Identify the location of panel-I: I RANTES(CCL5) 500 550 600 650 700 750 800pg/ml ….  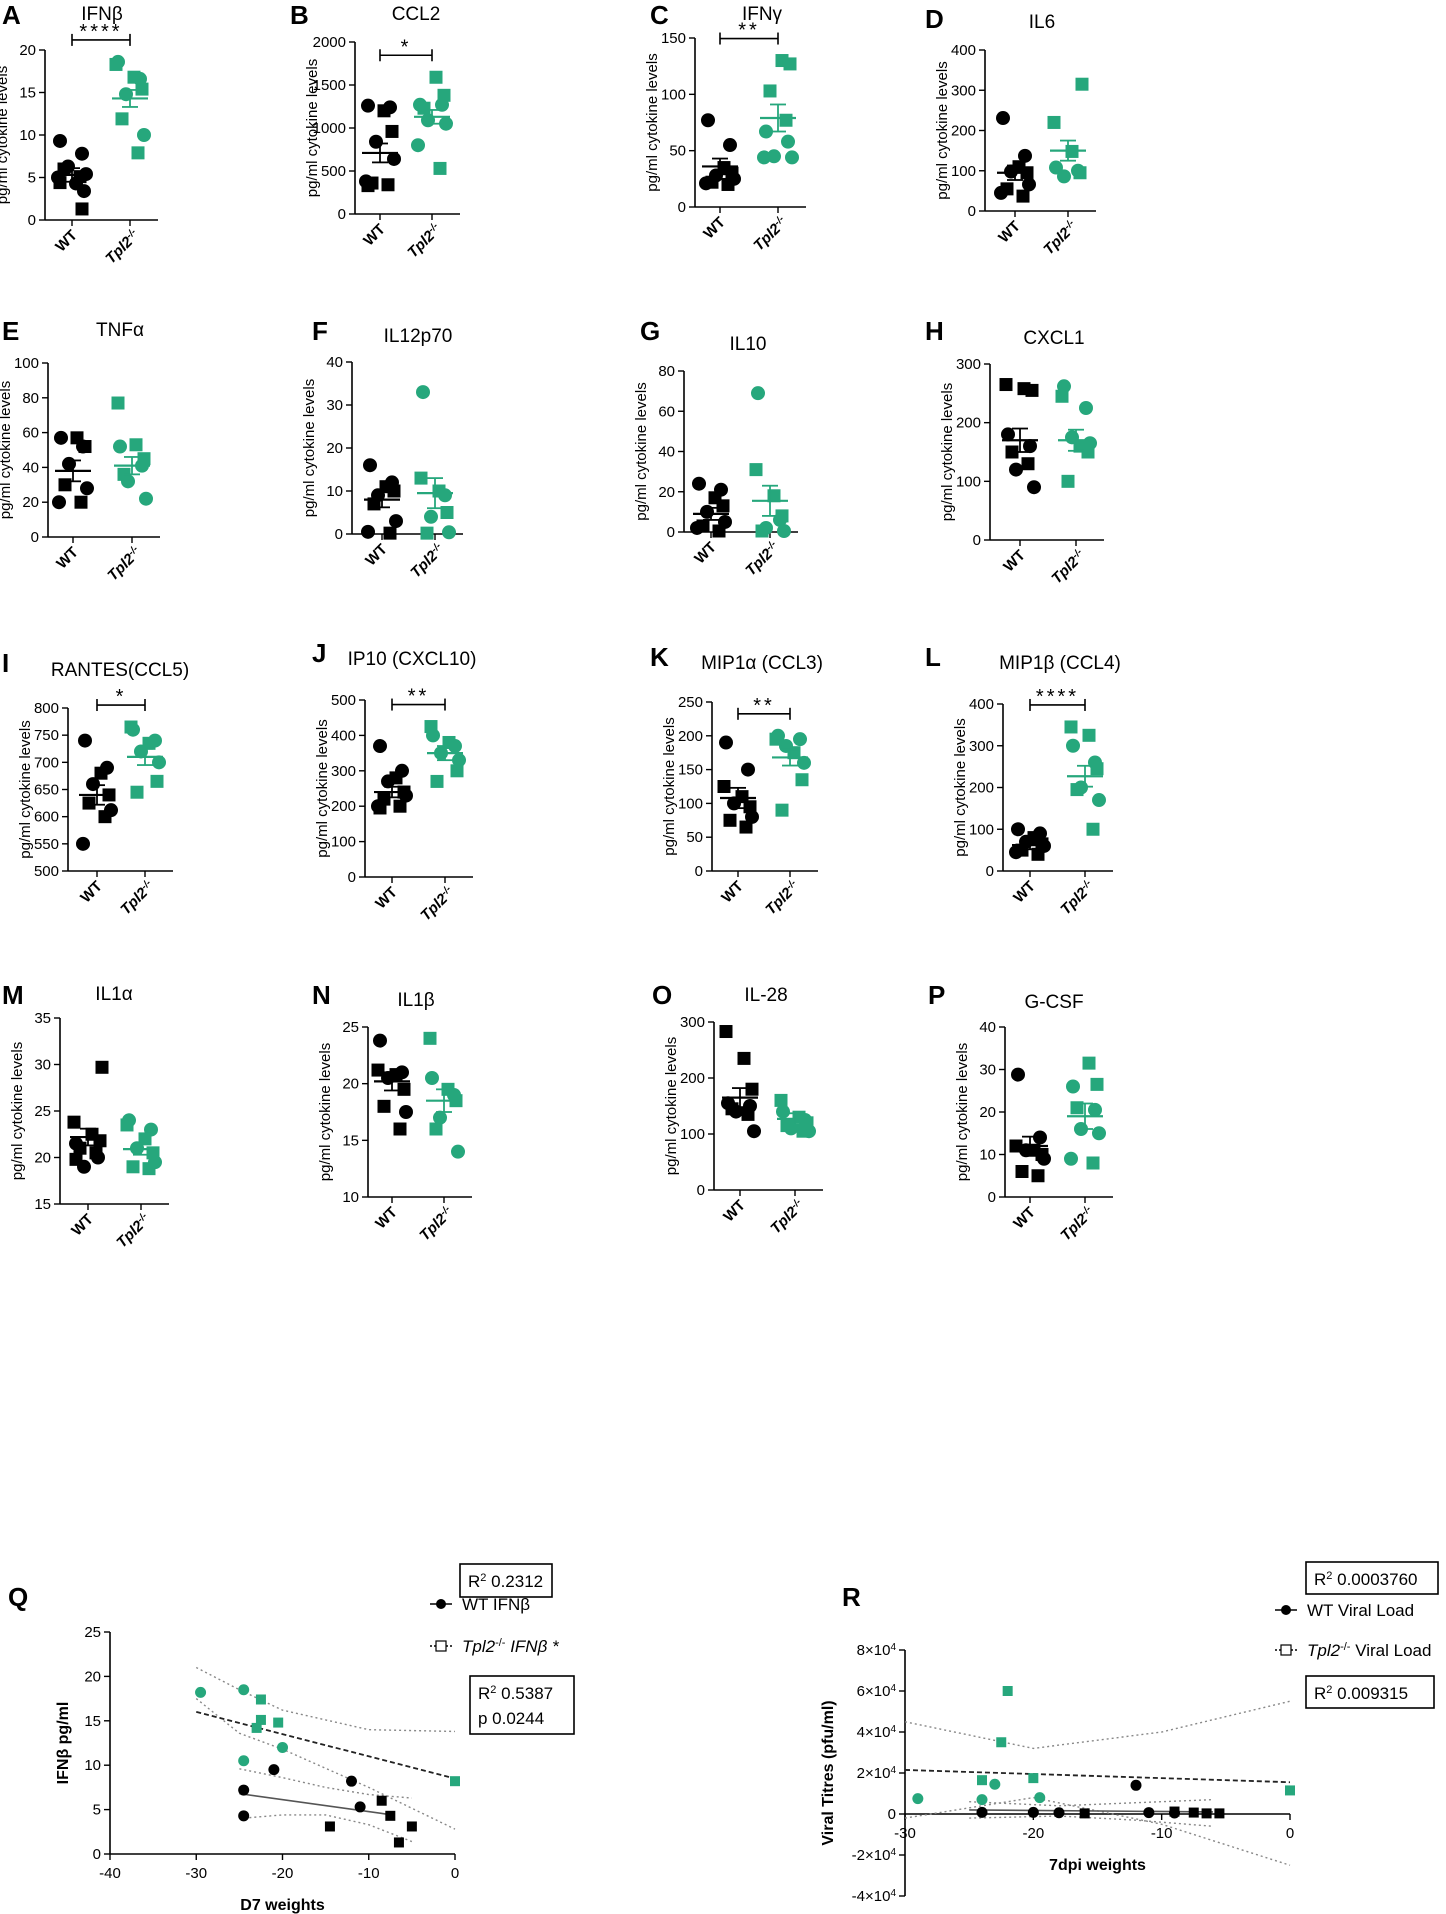
(95, 783).